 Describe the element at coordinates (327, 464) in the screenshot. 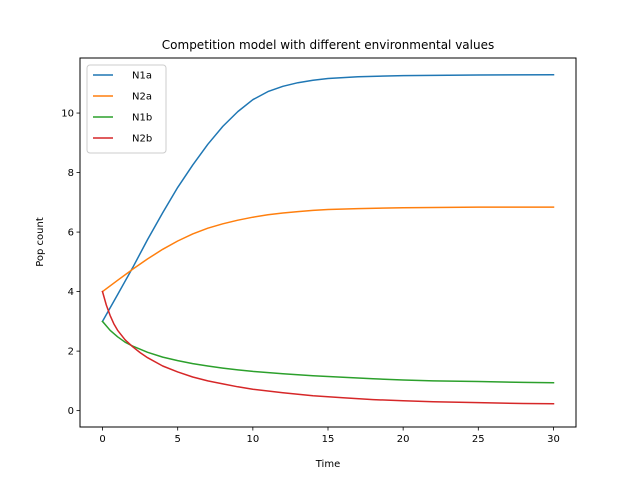

I see `x-axis-label: Time` at that location.